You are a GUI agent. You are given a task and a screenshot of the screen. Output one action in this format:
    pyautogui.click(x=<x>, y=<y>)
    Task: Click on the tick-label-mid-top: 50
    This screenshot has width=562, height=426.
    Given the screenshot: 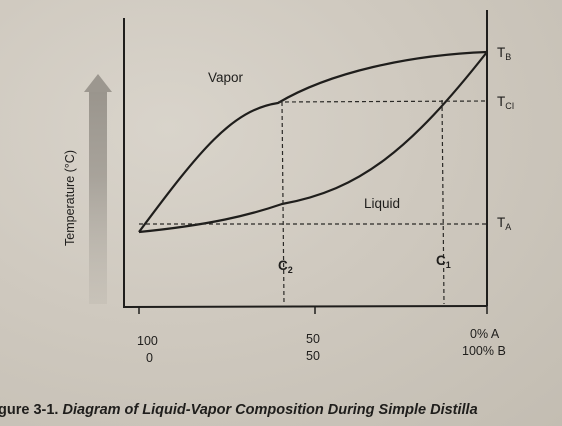 What is the action you would take?
    pyautogui.click(x=313, y=339)
    